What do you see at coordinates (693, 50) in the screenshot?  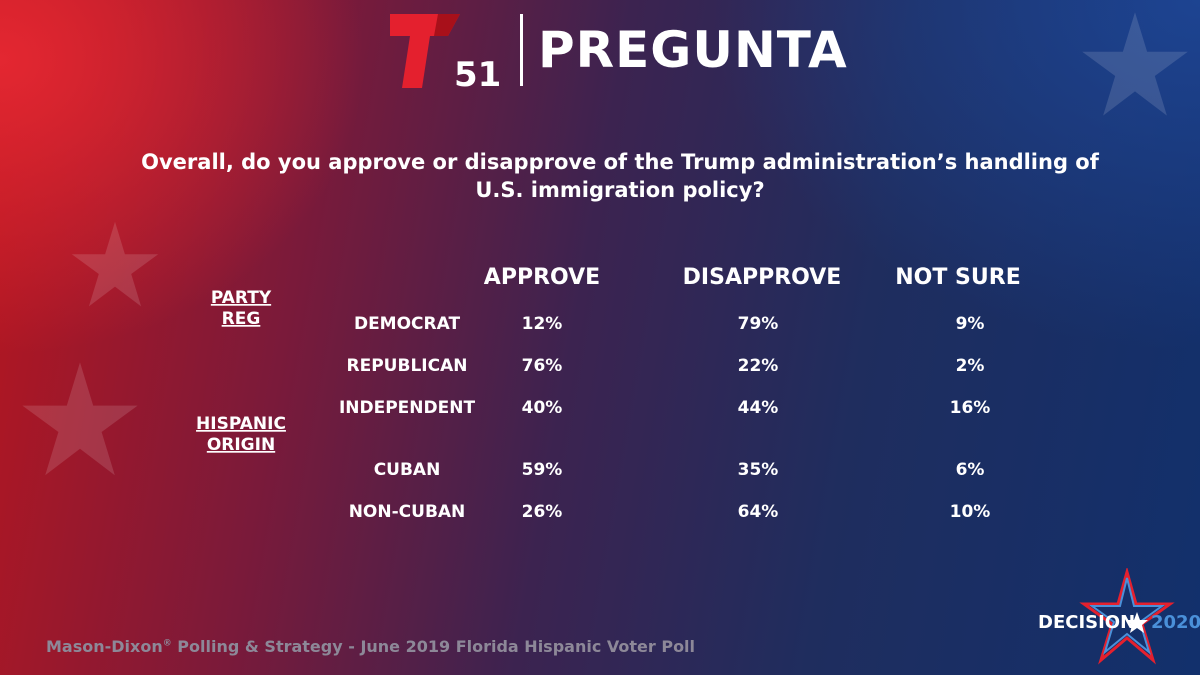 I see `page-title: PREGUNTA` at bounding box center [693, 50].